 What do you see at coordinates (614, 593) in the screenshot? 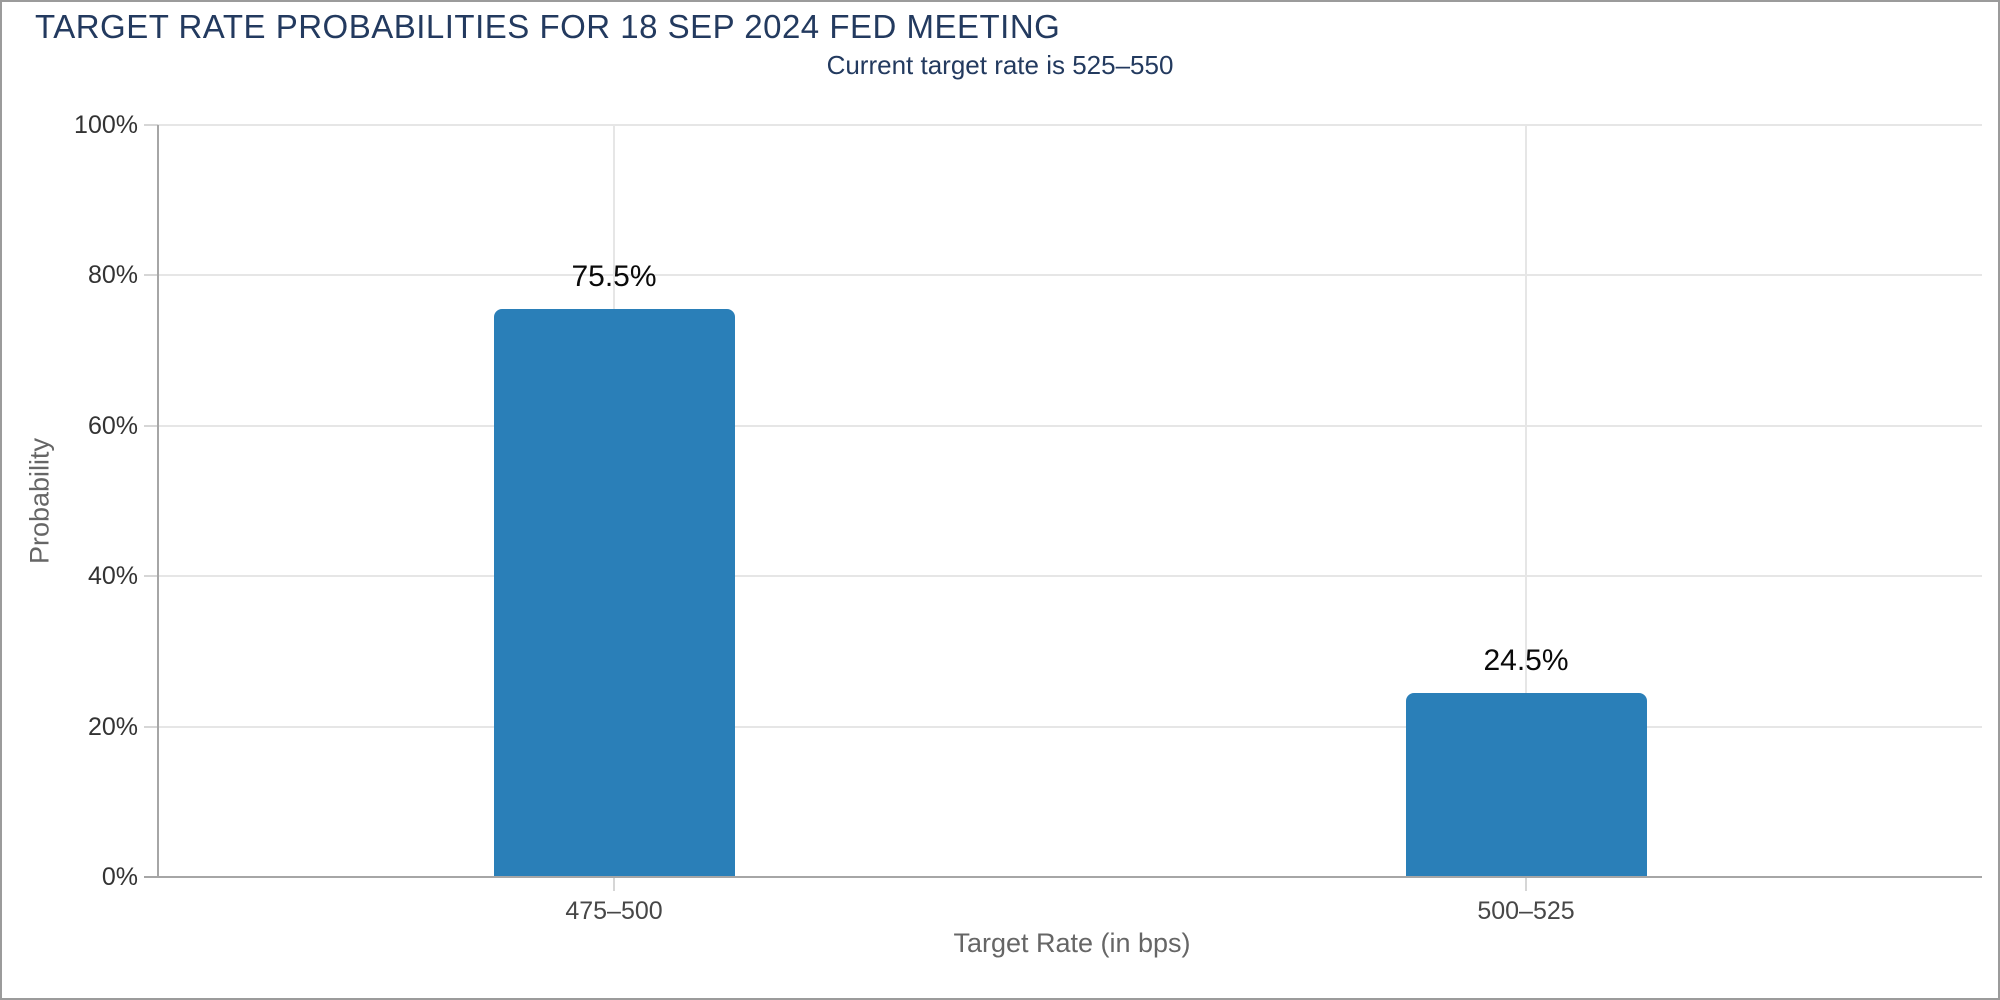
I see `bar-475–500` at bounding box center [614, 593].